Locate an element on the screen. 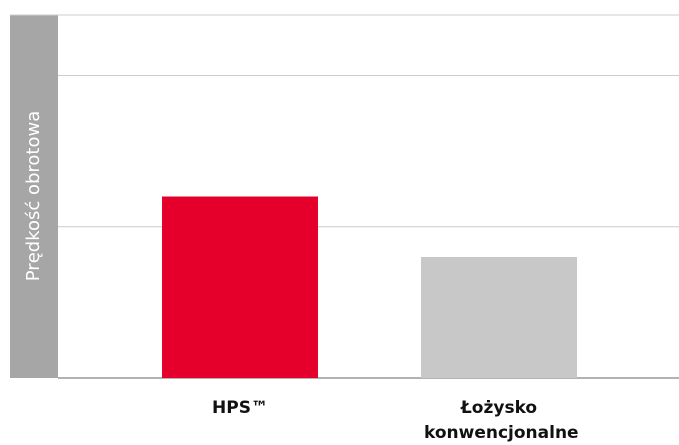 The height and width of the screenshot is (445, 679). y-label-band is located at coordinates (34, 196).